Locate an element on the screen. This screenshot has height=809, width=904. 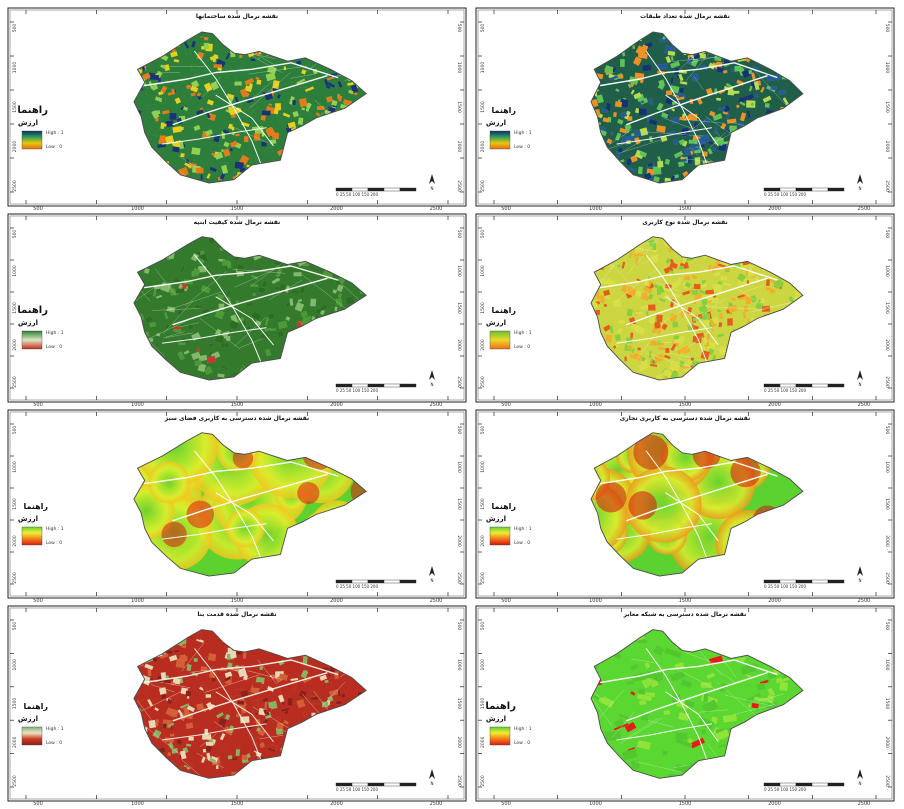
legend-heading: راهنما is located at coordinates (503, 110).